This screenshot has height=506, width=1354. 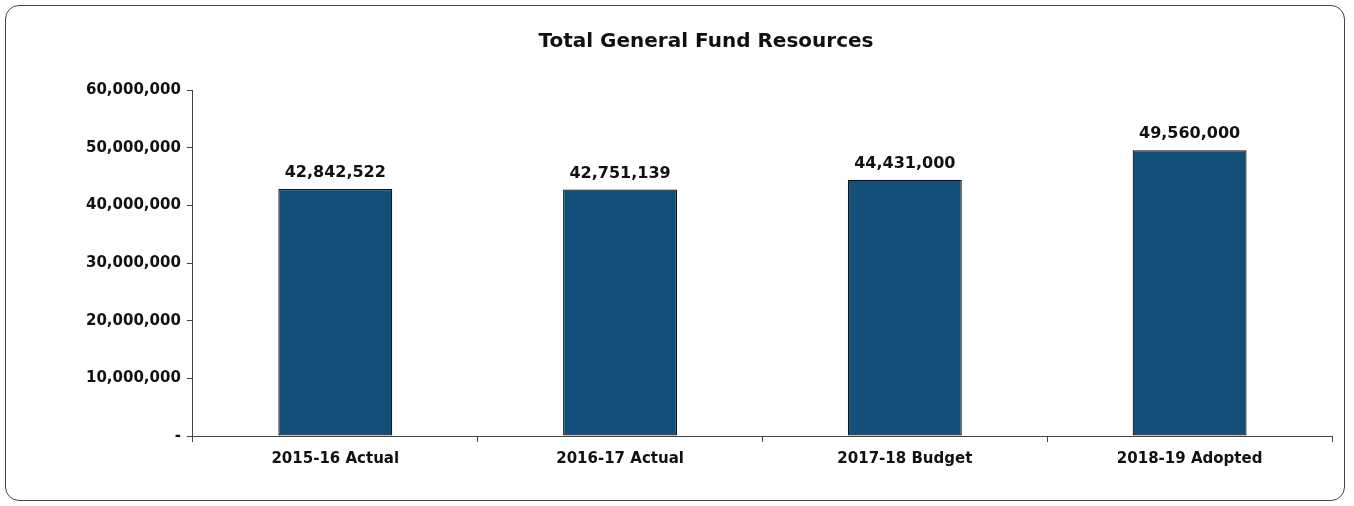 What do you see at coordinates (1189, 457) in the screenshot?
I see `x-tick-label: 2018-19 Adopted` at bounding box center [1189, 457].